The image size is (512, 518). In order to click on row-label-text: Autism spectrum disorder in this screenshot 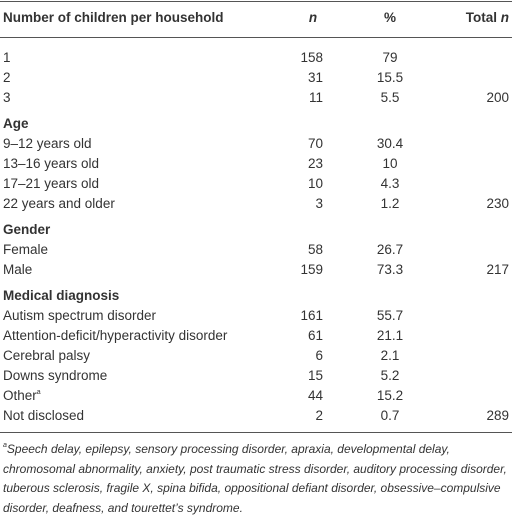, I will do `click(80, 315)`.